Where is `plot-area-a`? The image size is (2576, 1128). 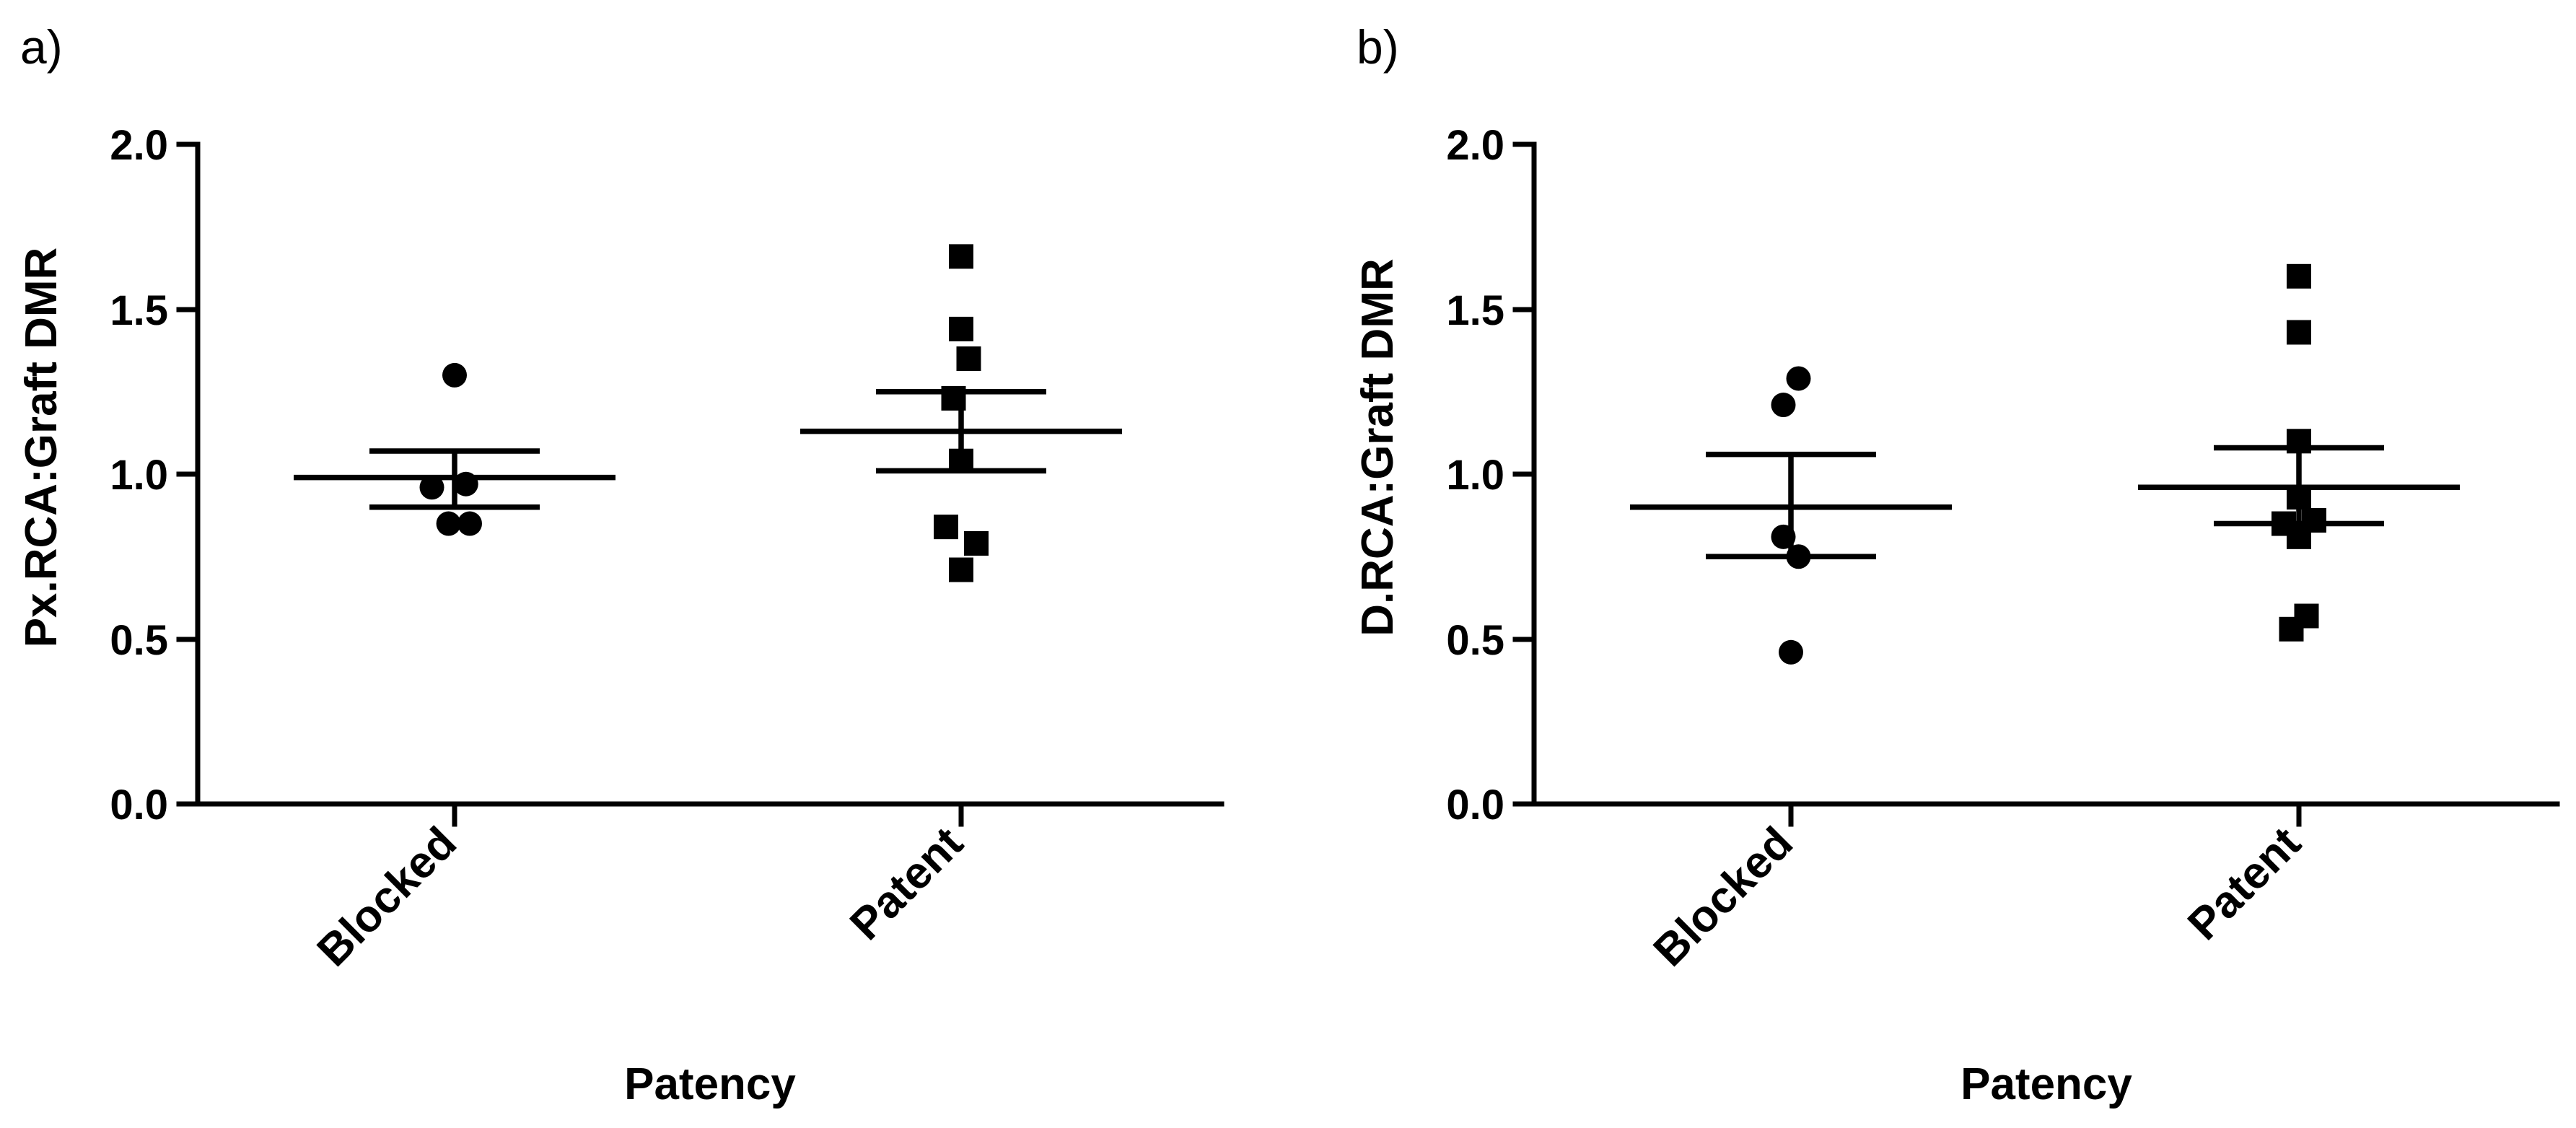 plot-area-a is located at coordinates (708, 413).